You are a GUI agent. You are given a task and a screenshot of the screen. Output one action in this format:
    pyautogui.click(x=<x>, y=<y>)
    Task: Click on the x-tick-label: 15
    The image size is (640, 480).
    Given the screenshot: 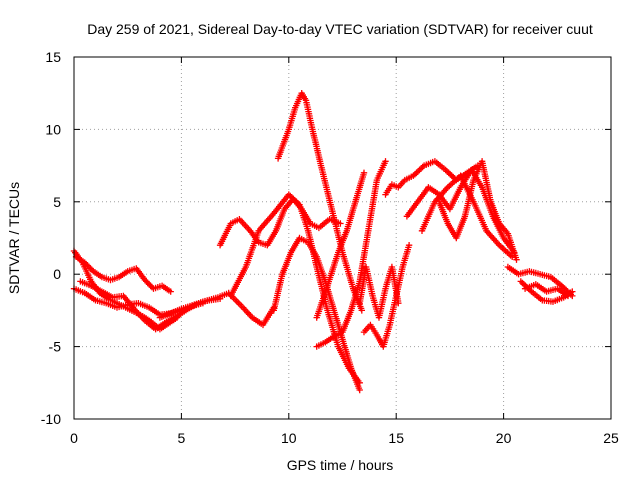 What is the action you would take?
    pyautogui.click(x=396, y=438)
    